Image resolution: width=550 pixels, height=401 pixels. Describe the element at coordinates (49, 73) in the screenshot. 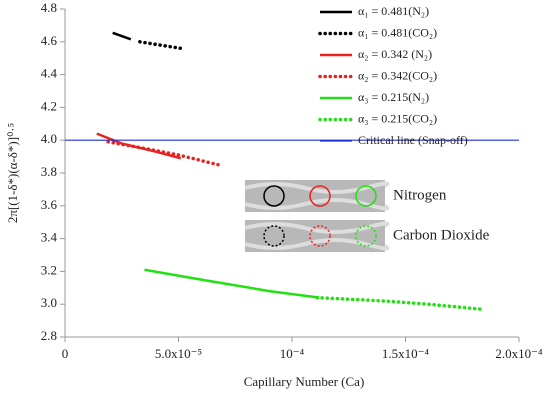

I see `y-tick-label: 4.4` at that location.